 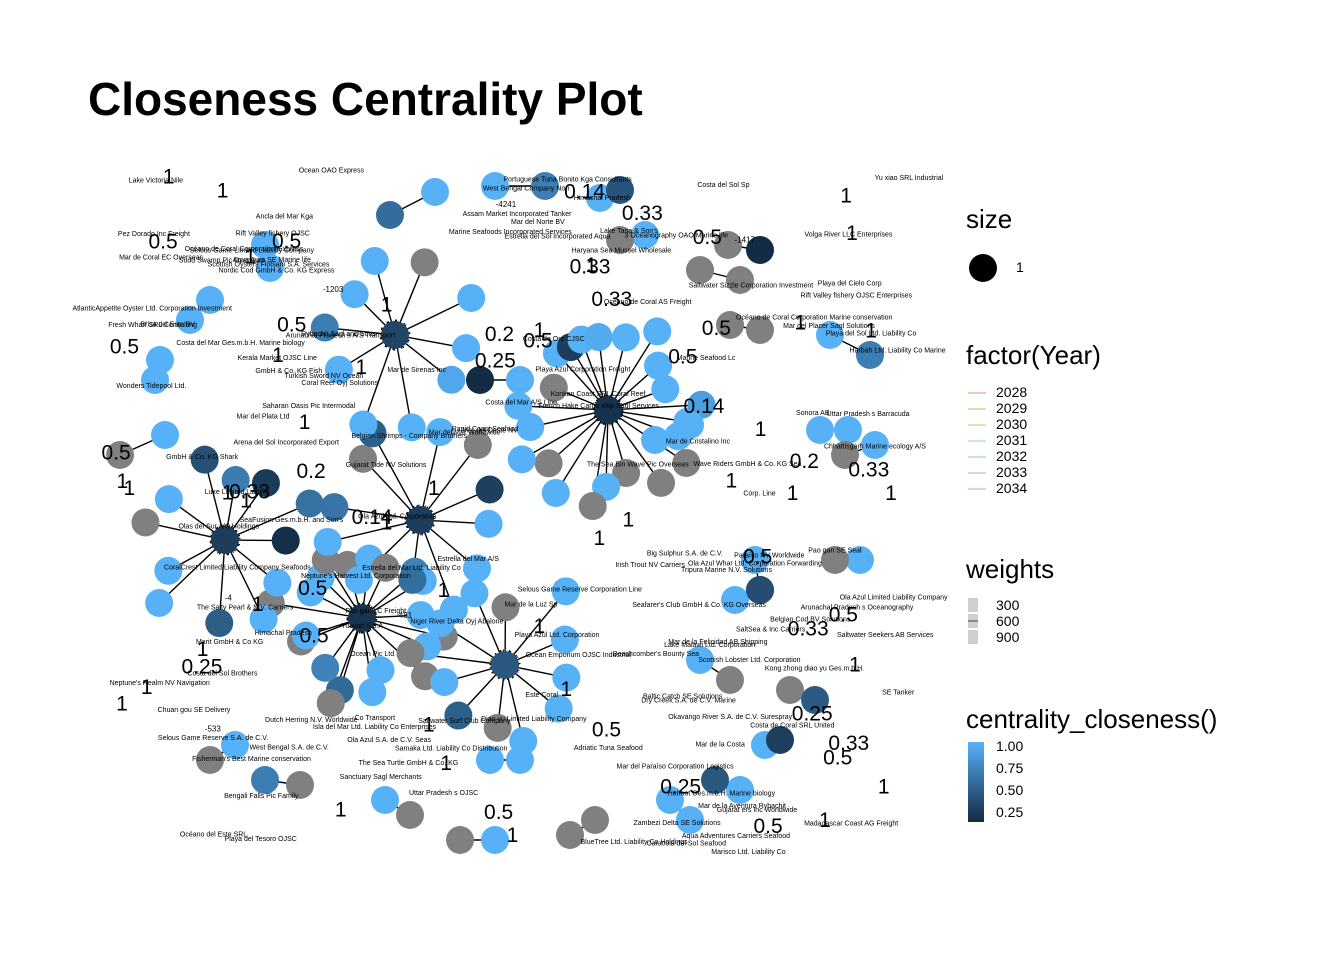 I want to click on legend-year-entry: 2034, so click(x=1012, y=488).